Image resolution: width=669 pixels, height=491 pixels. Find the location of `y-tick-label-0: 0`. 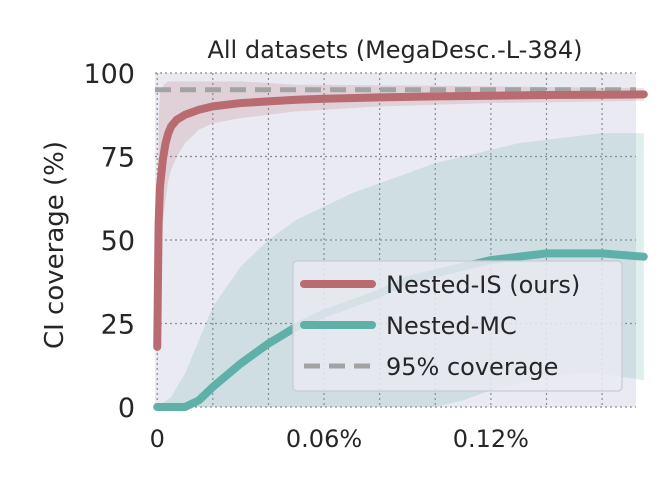

y-tick-label-0: 0 is located at coordinates (126, 408).